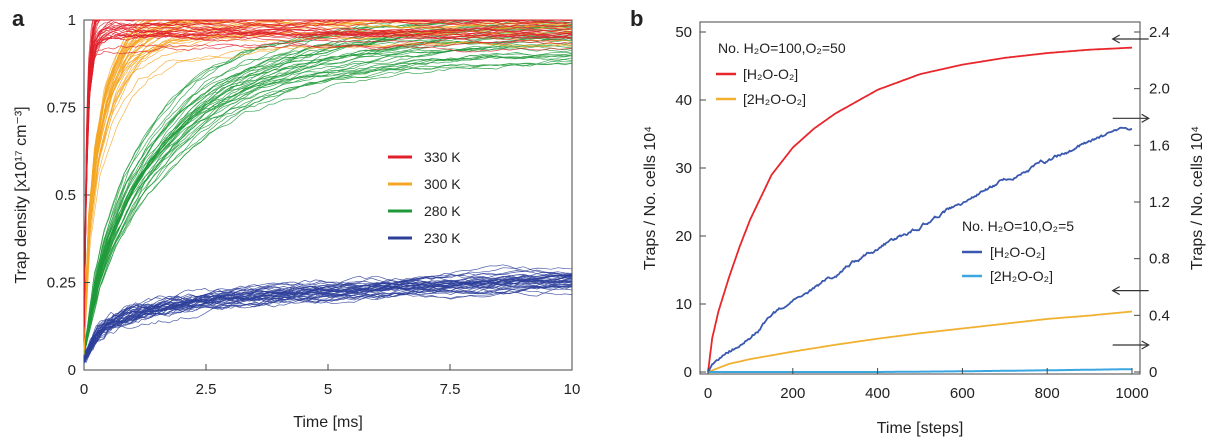 This screenshot has height=446, width=1213. What do you see at coordinates (877, 393) in the screenshot?
I see `x-tick-label: 400` at bounding box center [877, 393].